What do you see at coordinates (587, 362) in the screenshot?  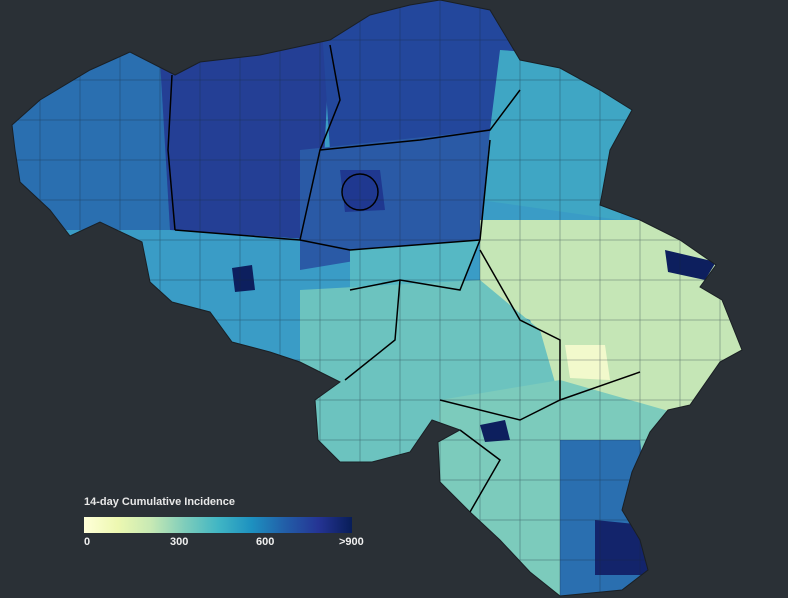 I see `lowspot-liege` at bounding box center [587, 362].